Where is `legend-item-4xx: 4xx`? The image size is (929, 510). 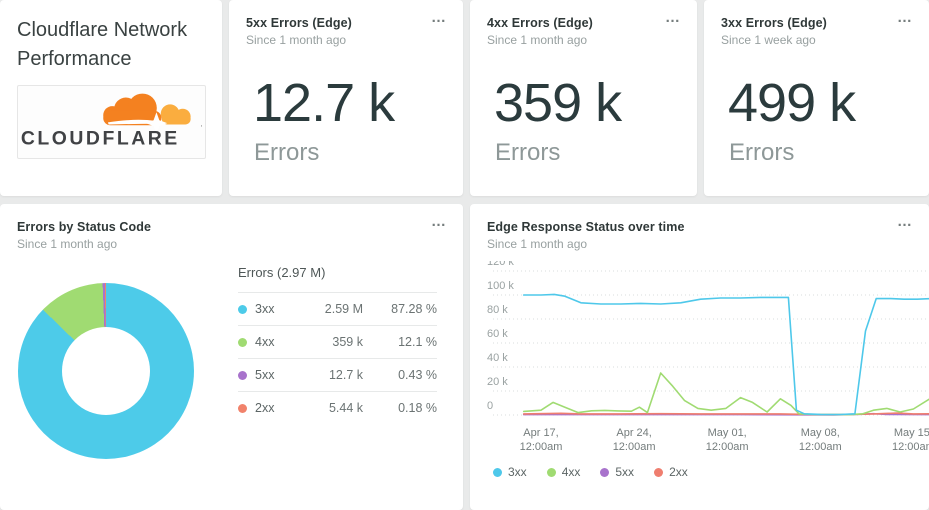 legend-item-4xx: 4xx is located at coordinates (563, 472).